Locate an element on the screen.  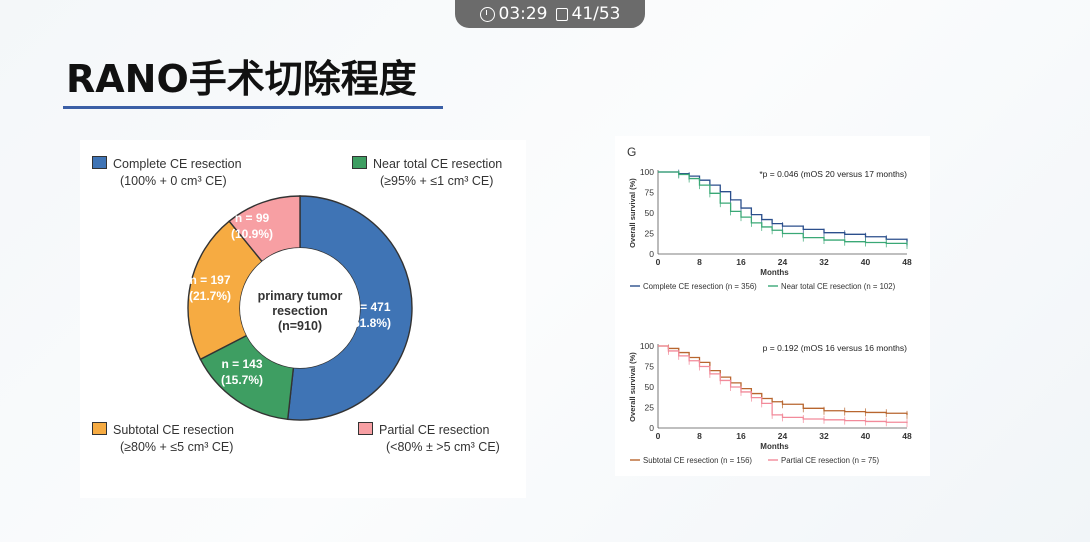
series-legend-label: Subtotal CE resection (n = 156) is located at coordinates (697, 460).